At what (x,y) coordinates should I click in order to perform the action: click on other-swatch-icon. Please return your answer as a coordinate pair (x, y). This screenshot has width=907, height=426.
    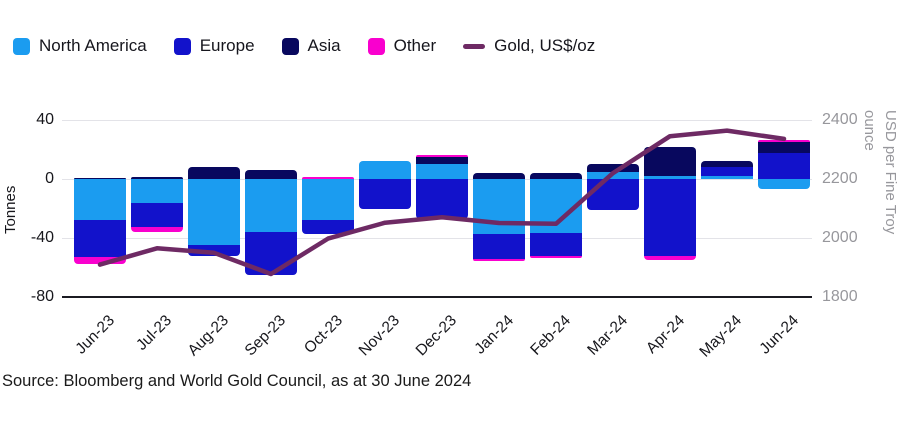
    Looking at the image, I should click on (376, 46).